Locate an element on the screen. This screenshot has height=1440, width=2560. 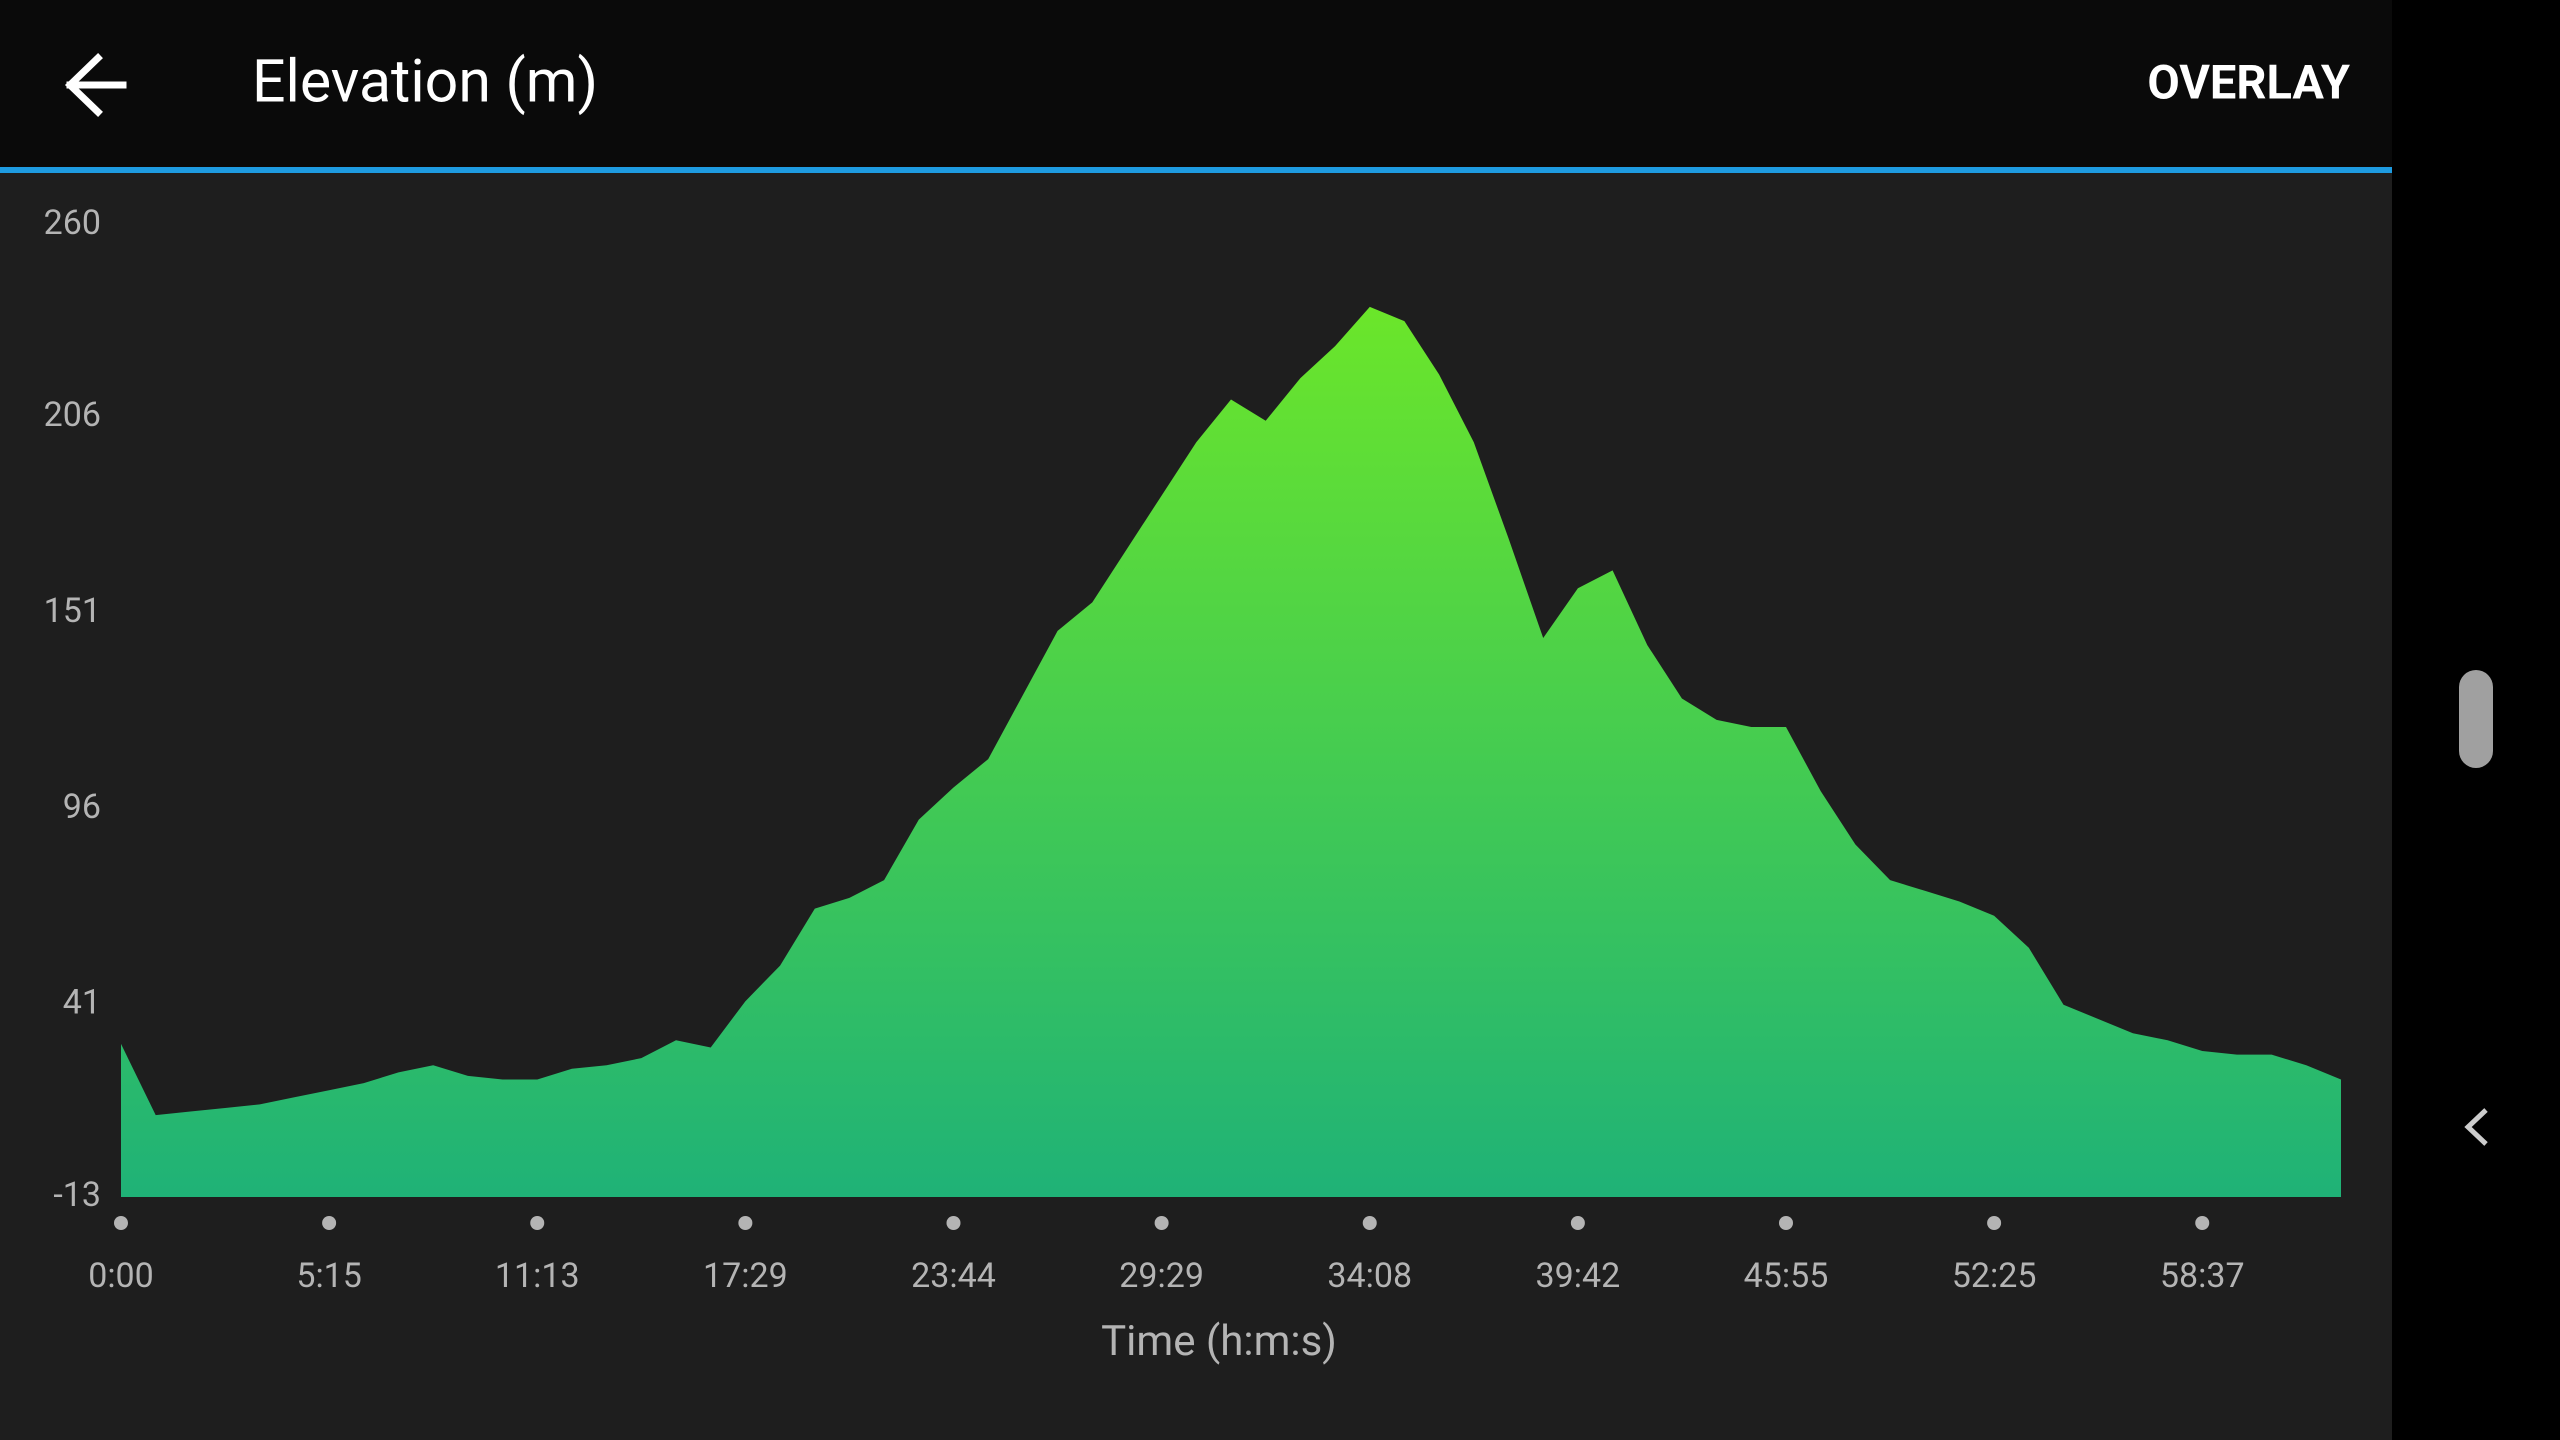
back-button is located at coordinates (95, 85).